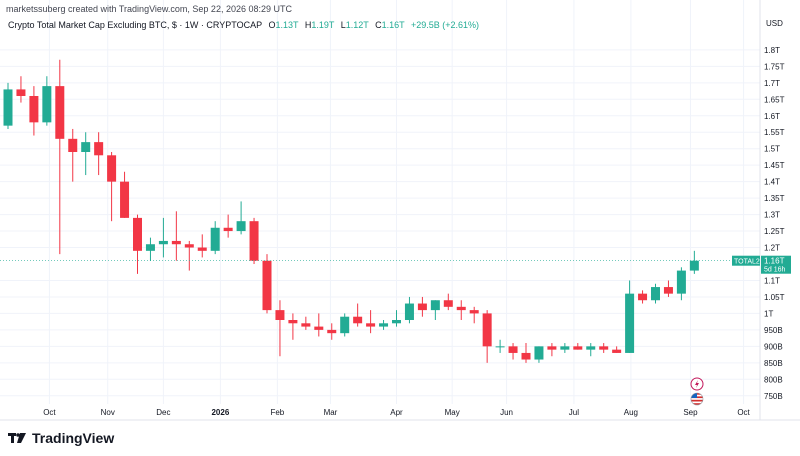 The height and width of the screenshot is (456, 800). What do you see at coordinates (697, 384) in the screenshot?
I see `lightning-icon` at bounding box center [697, 384].